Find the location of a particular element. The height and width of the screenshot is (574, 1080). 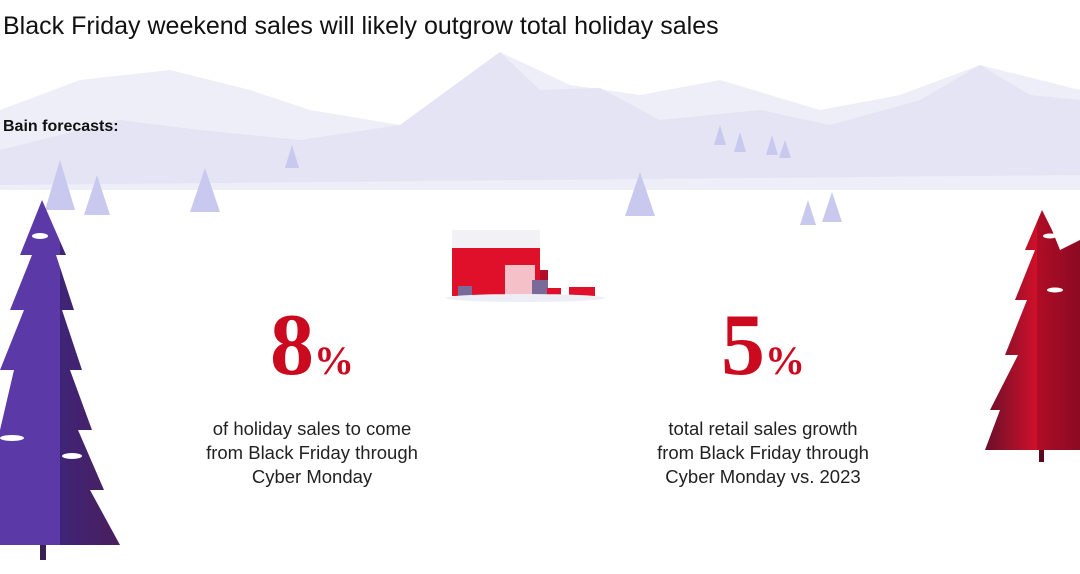

description-line: Cyber Monday vs. 2023 is located at coordinates (763, 476).